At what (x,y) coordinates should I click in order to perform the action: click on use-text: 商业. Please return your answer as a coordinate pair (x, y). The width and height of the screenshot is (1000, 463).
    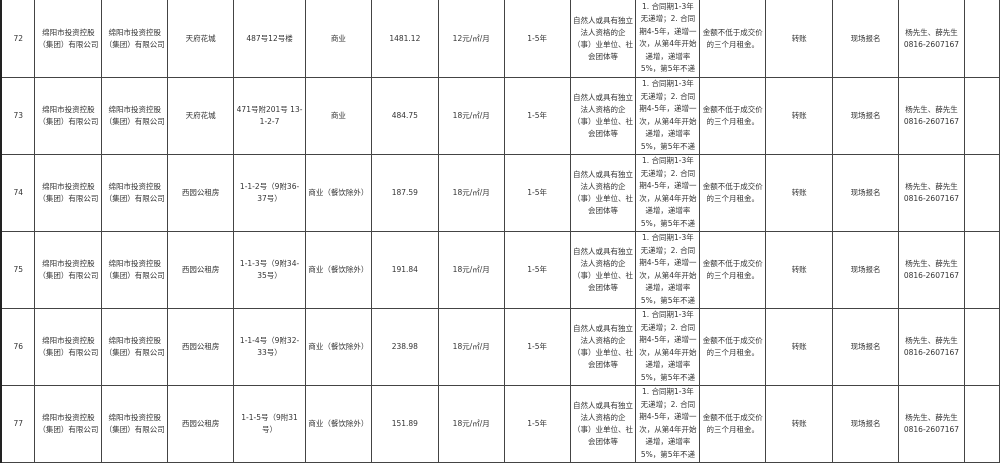
    Looking at the image, I should click on (338, 115).